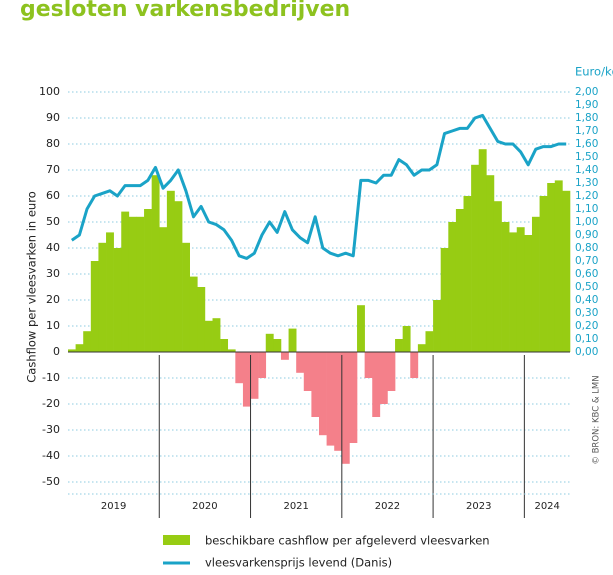 Image resolution: width=613 pixels, height=575 pixels. I want to click on y-tick-label: 40, so click(53, 247).